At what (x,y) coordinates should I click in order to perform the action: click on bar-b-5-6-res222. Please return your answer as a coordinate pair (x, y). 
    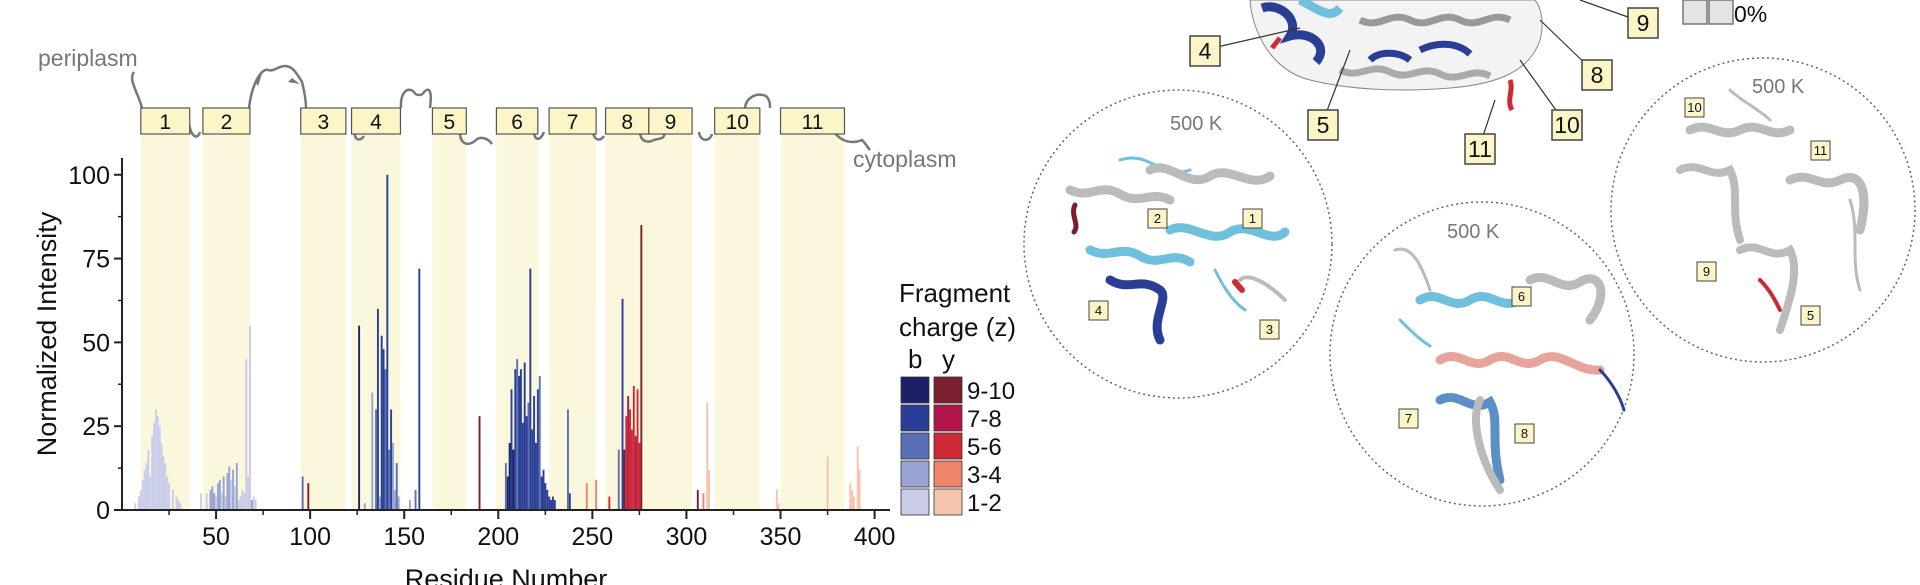
    Looking at the image, I should click on (539, 442).